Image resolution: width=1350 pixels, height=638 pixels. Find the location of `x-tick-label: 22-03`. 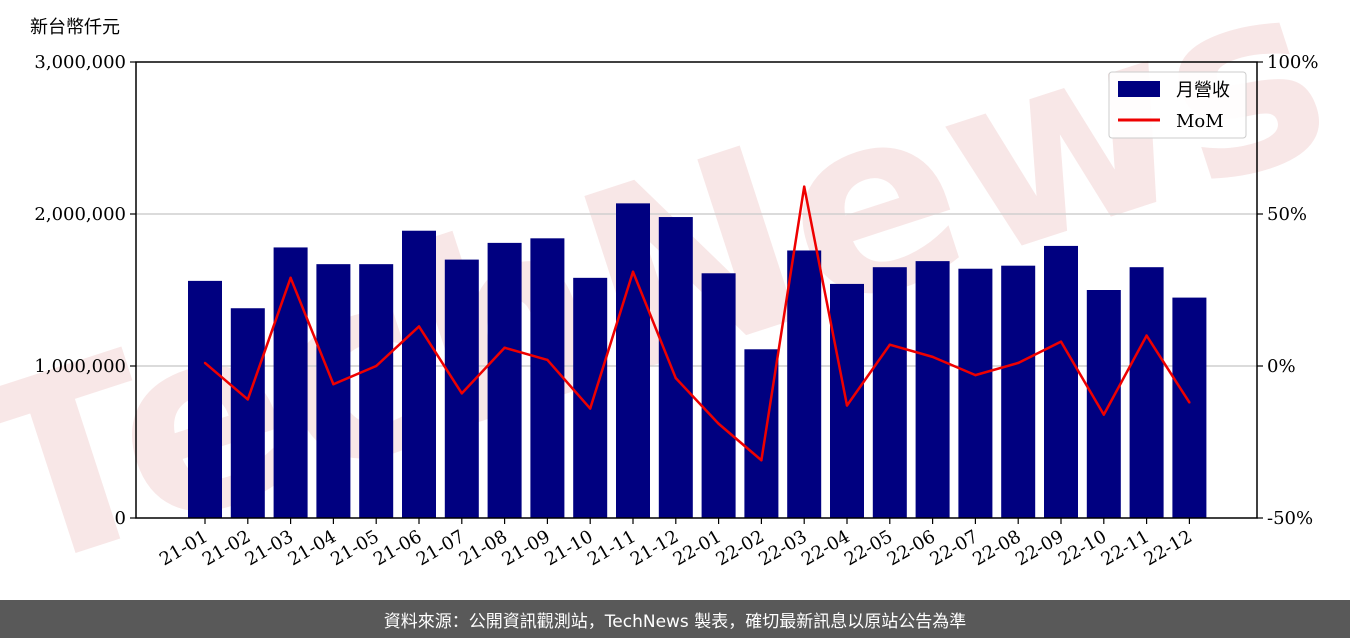

x-tick-label: 22-03 is located at coordinates (782, 548).